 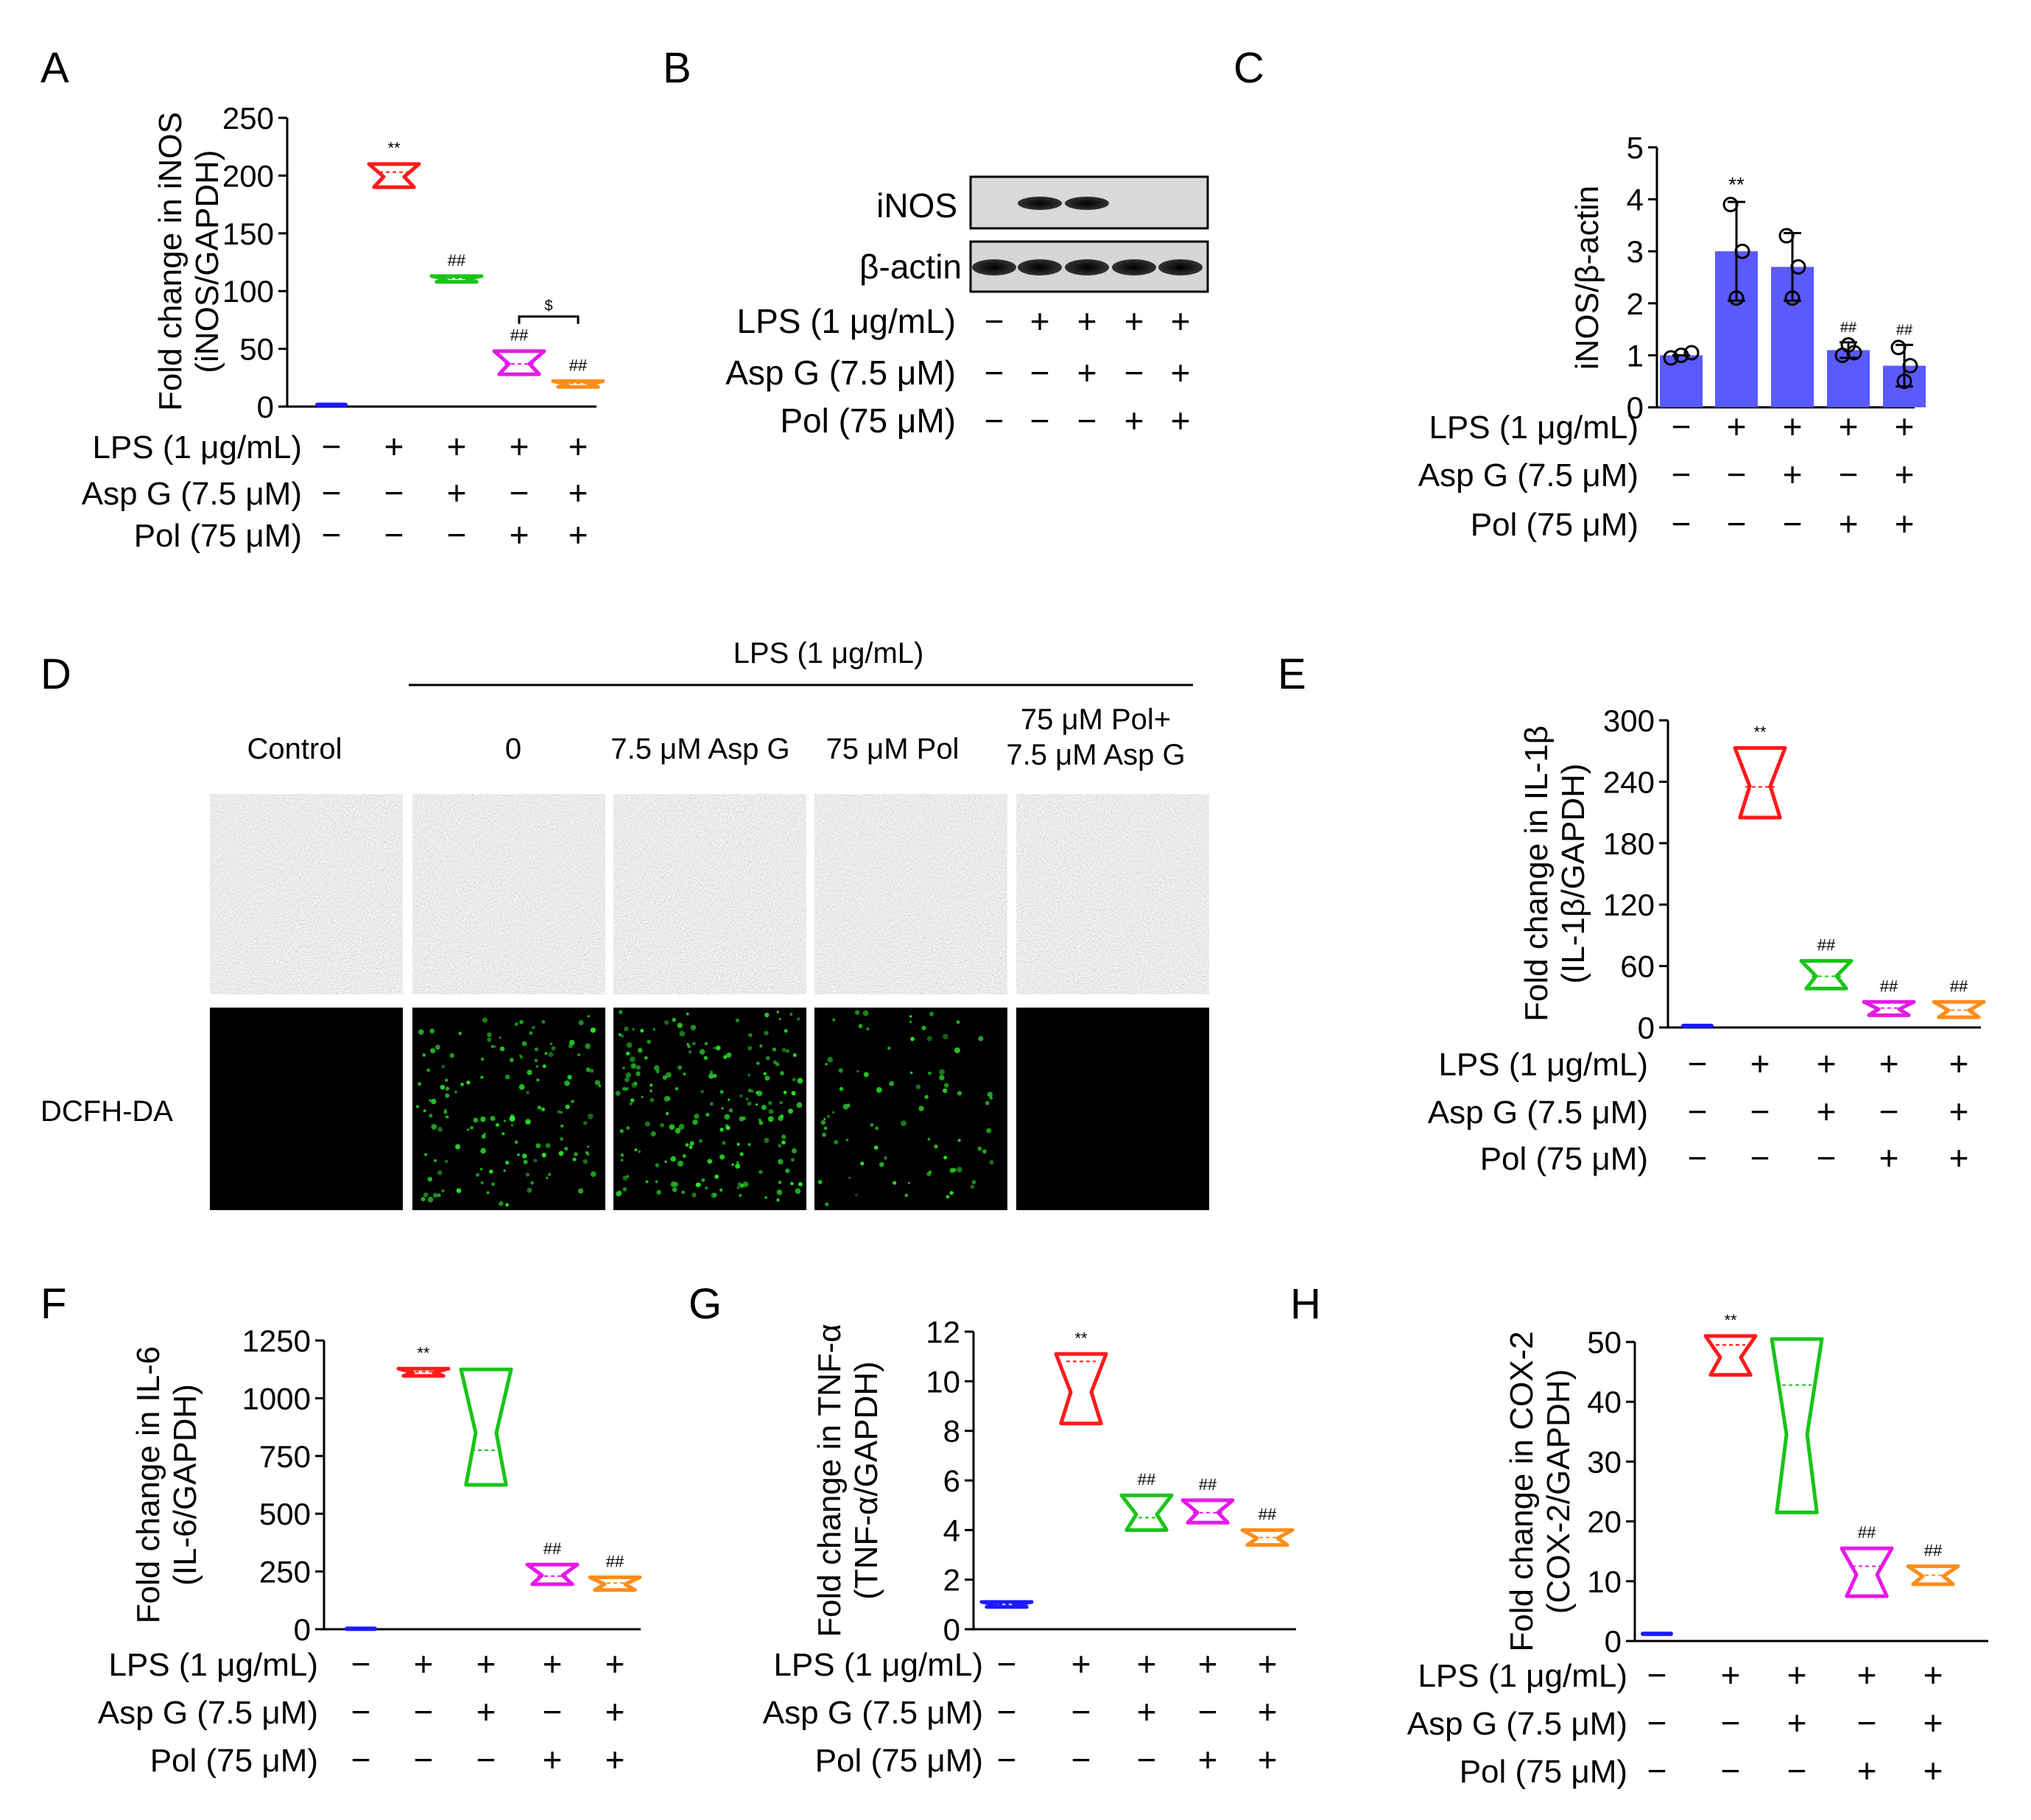 I want to click on y-tick-label-F-0: 0, so click(x=302, y=1630).